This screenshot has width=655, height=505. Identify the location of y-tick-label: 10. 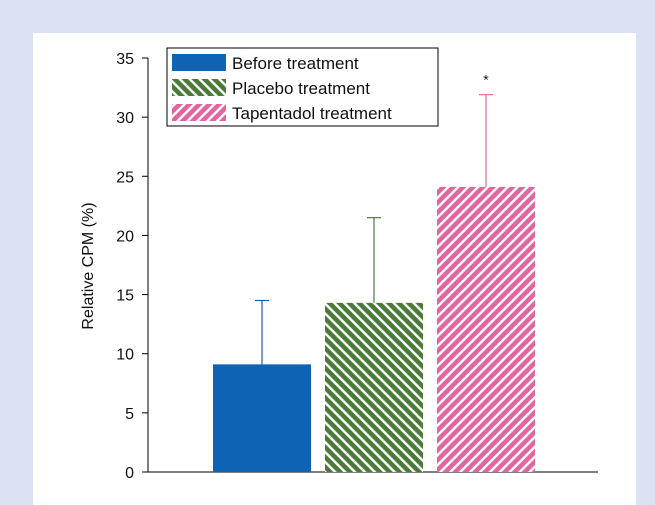
(125, 355).